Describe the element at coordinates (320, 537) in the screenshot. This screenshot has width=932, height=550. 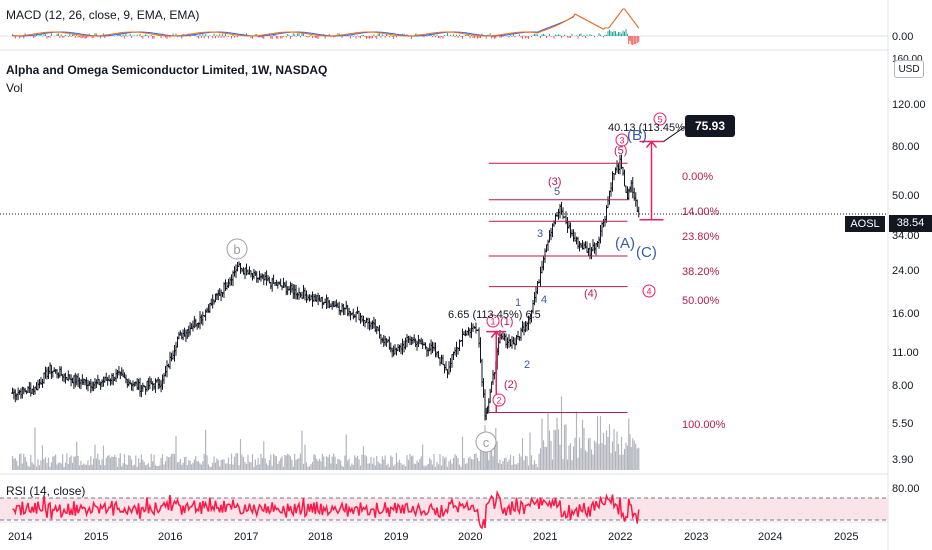
I see `time-tick: 2018` at that location.